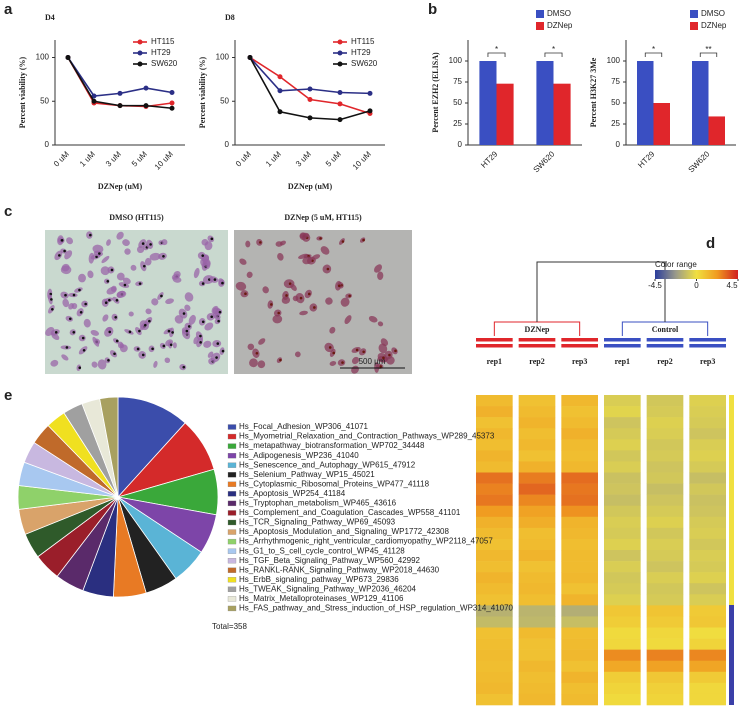 The width and height of the screenshot is (744, 711). Describe the element at coordinates (707, 361) in the screenshot. I see `column-label: rep3` at that location.